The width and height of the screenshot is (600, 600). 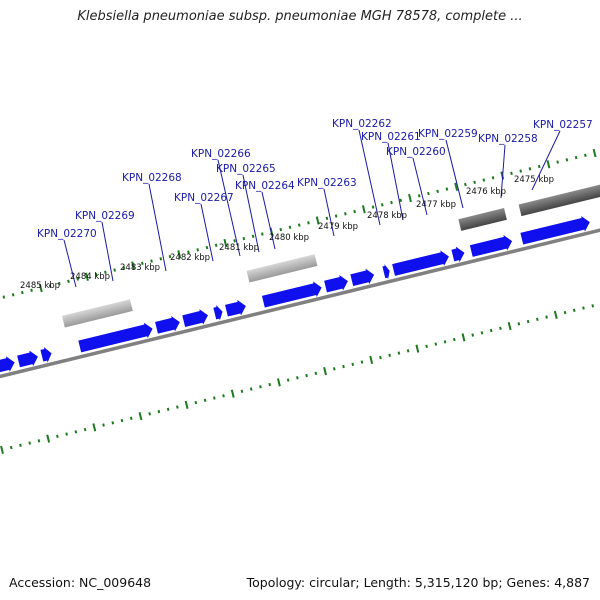 What do you see at coordinates (204, 198) in the screenshot?
I see `gene-label: KPN_02267` at bounding box center [204, 198].